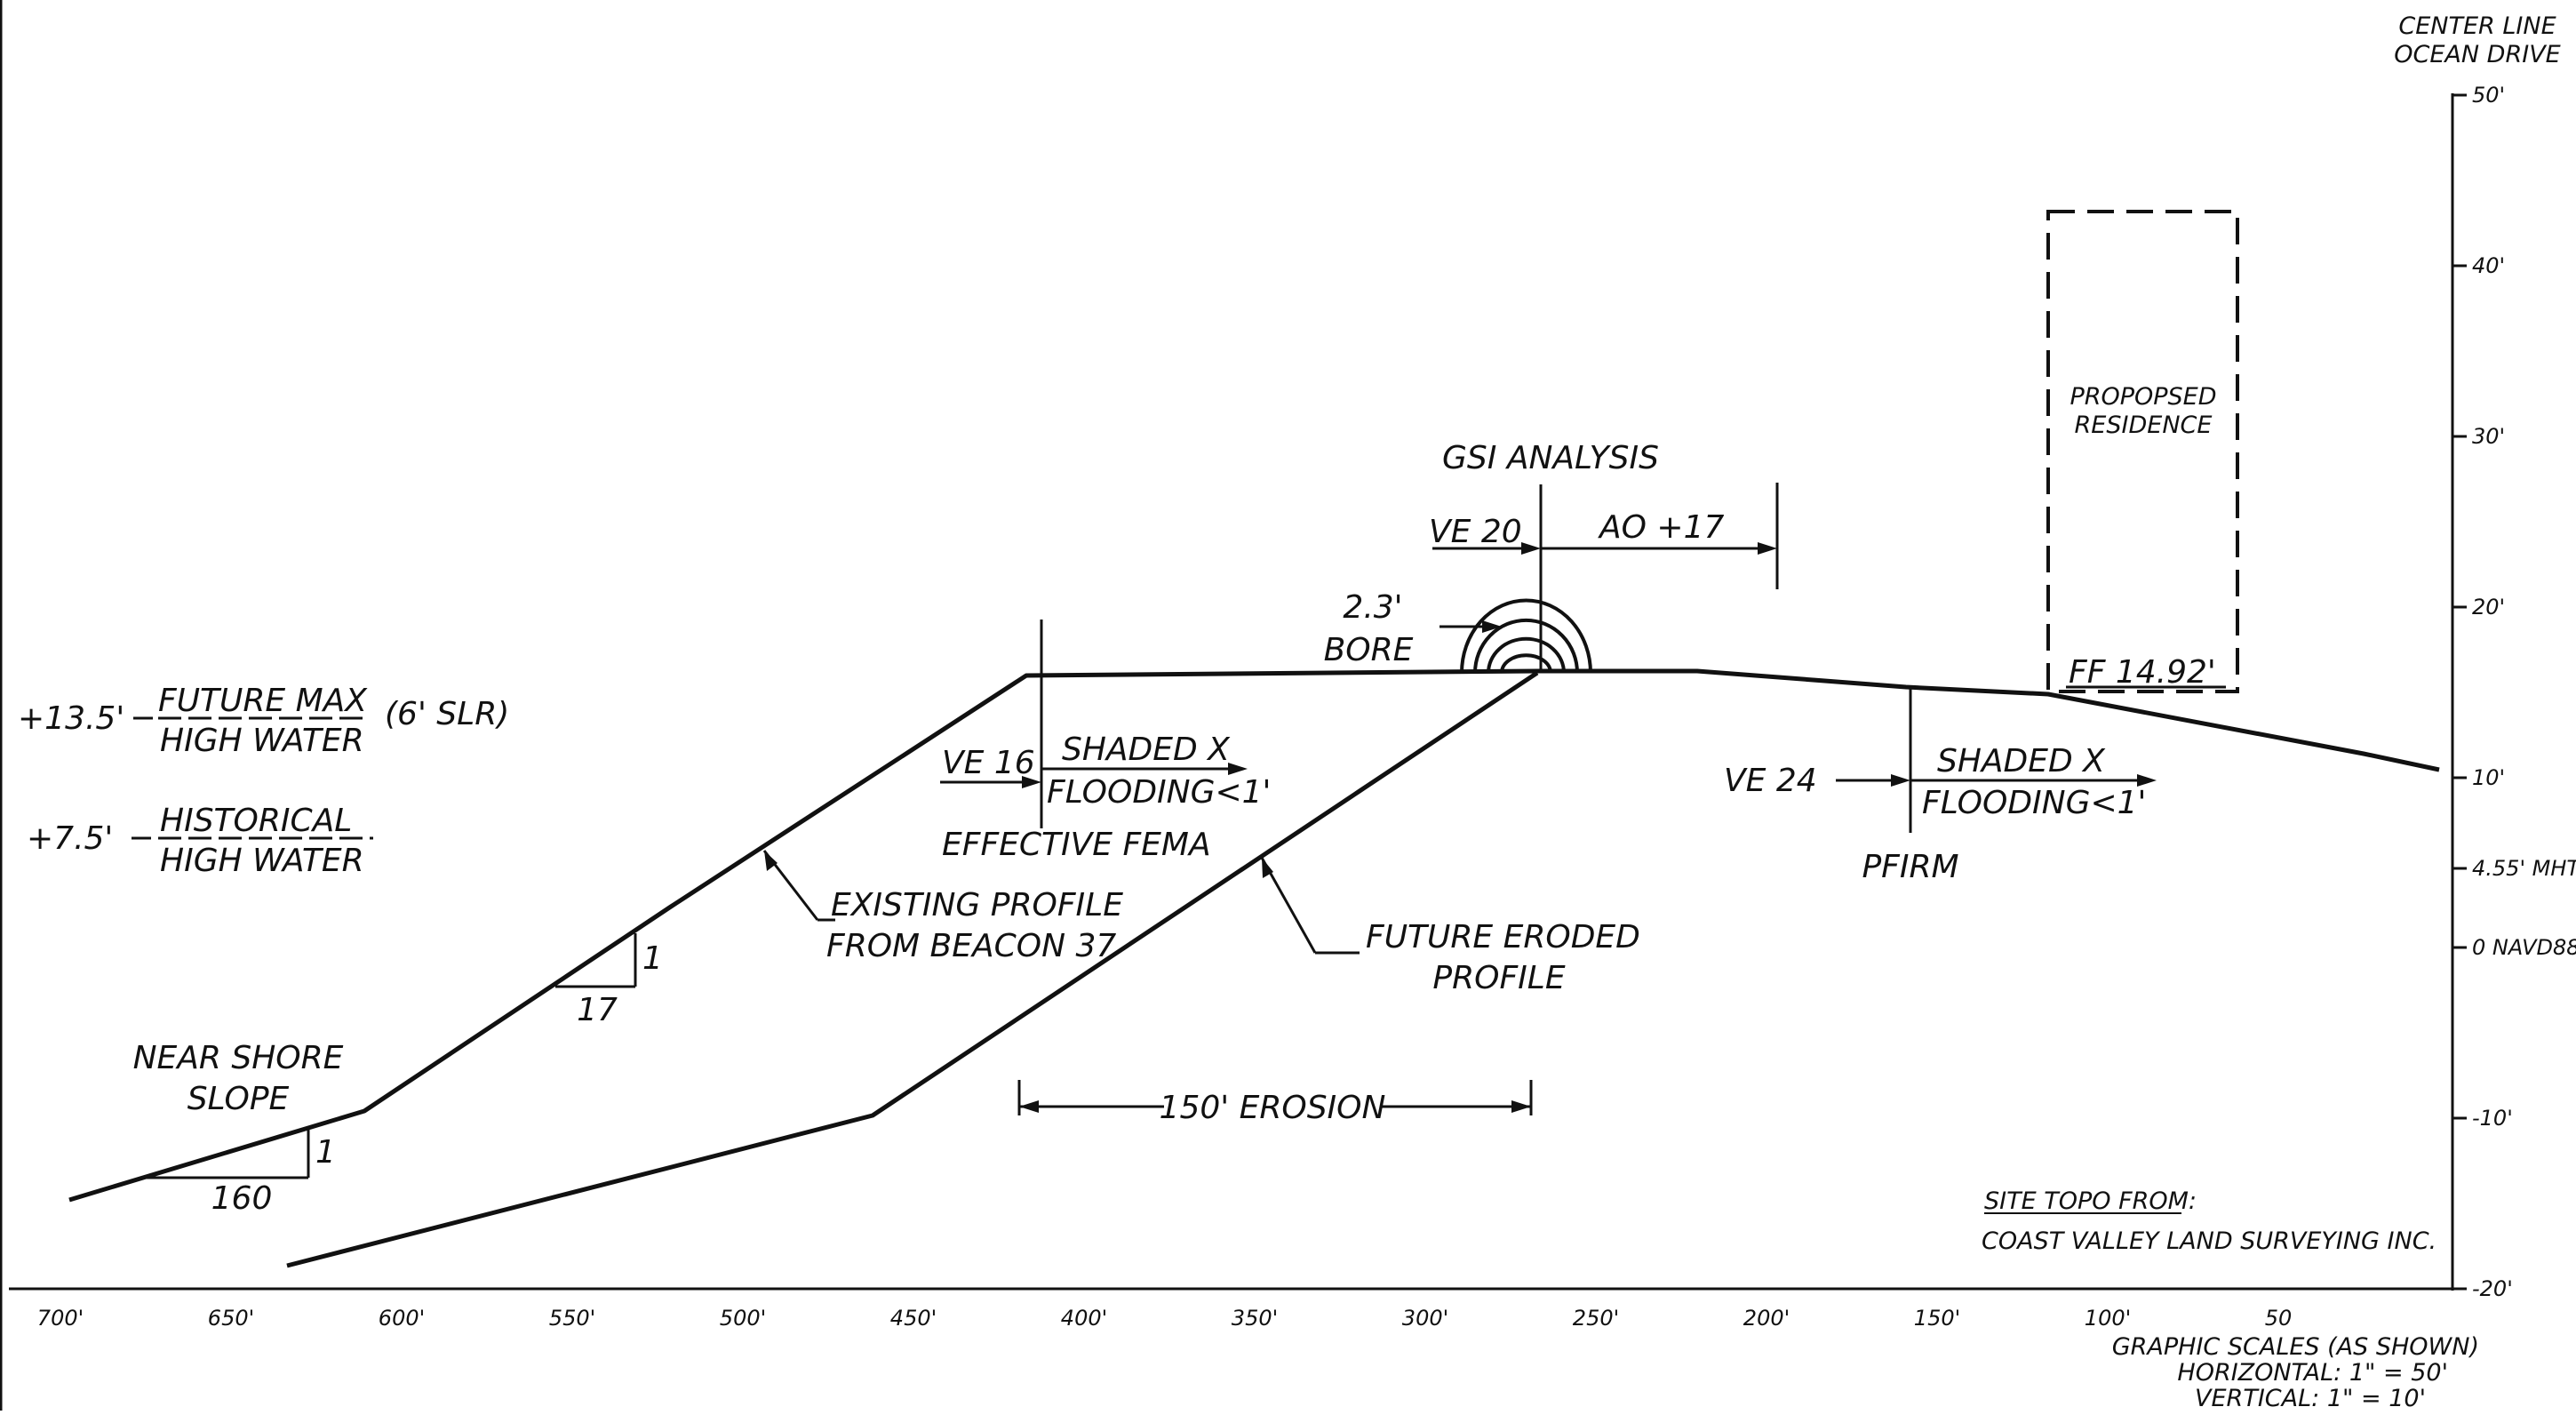 This screenshot has width=2576, height=1415. I want to click on y-tick-label: 4.55' MHT, so click(2524, 868).